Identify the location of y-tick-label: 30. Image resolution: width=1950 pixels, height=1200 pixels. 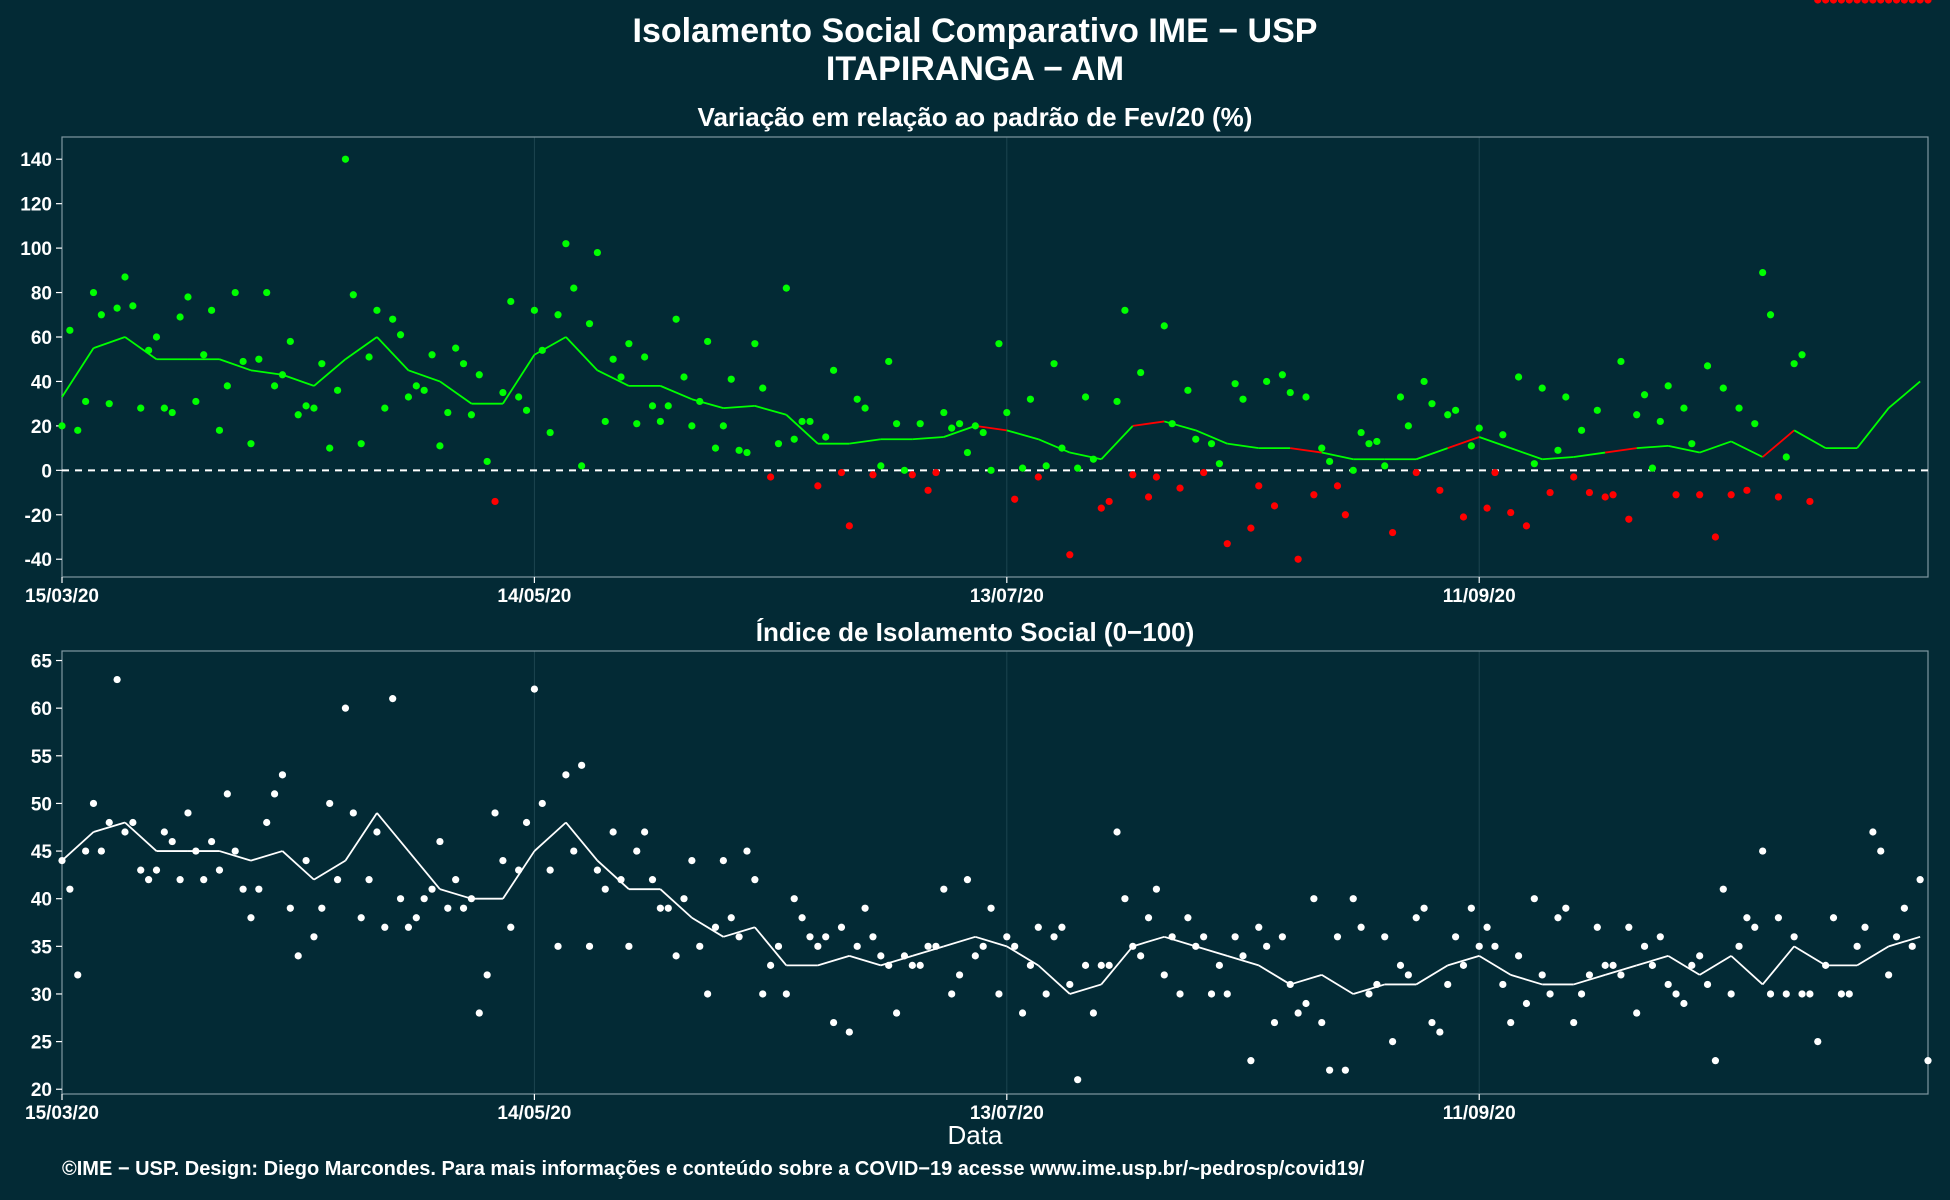
(41, 995).